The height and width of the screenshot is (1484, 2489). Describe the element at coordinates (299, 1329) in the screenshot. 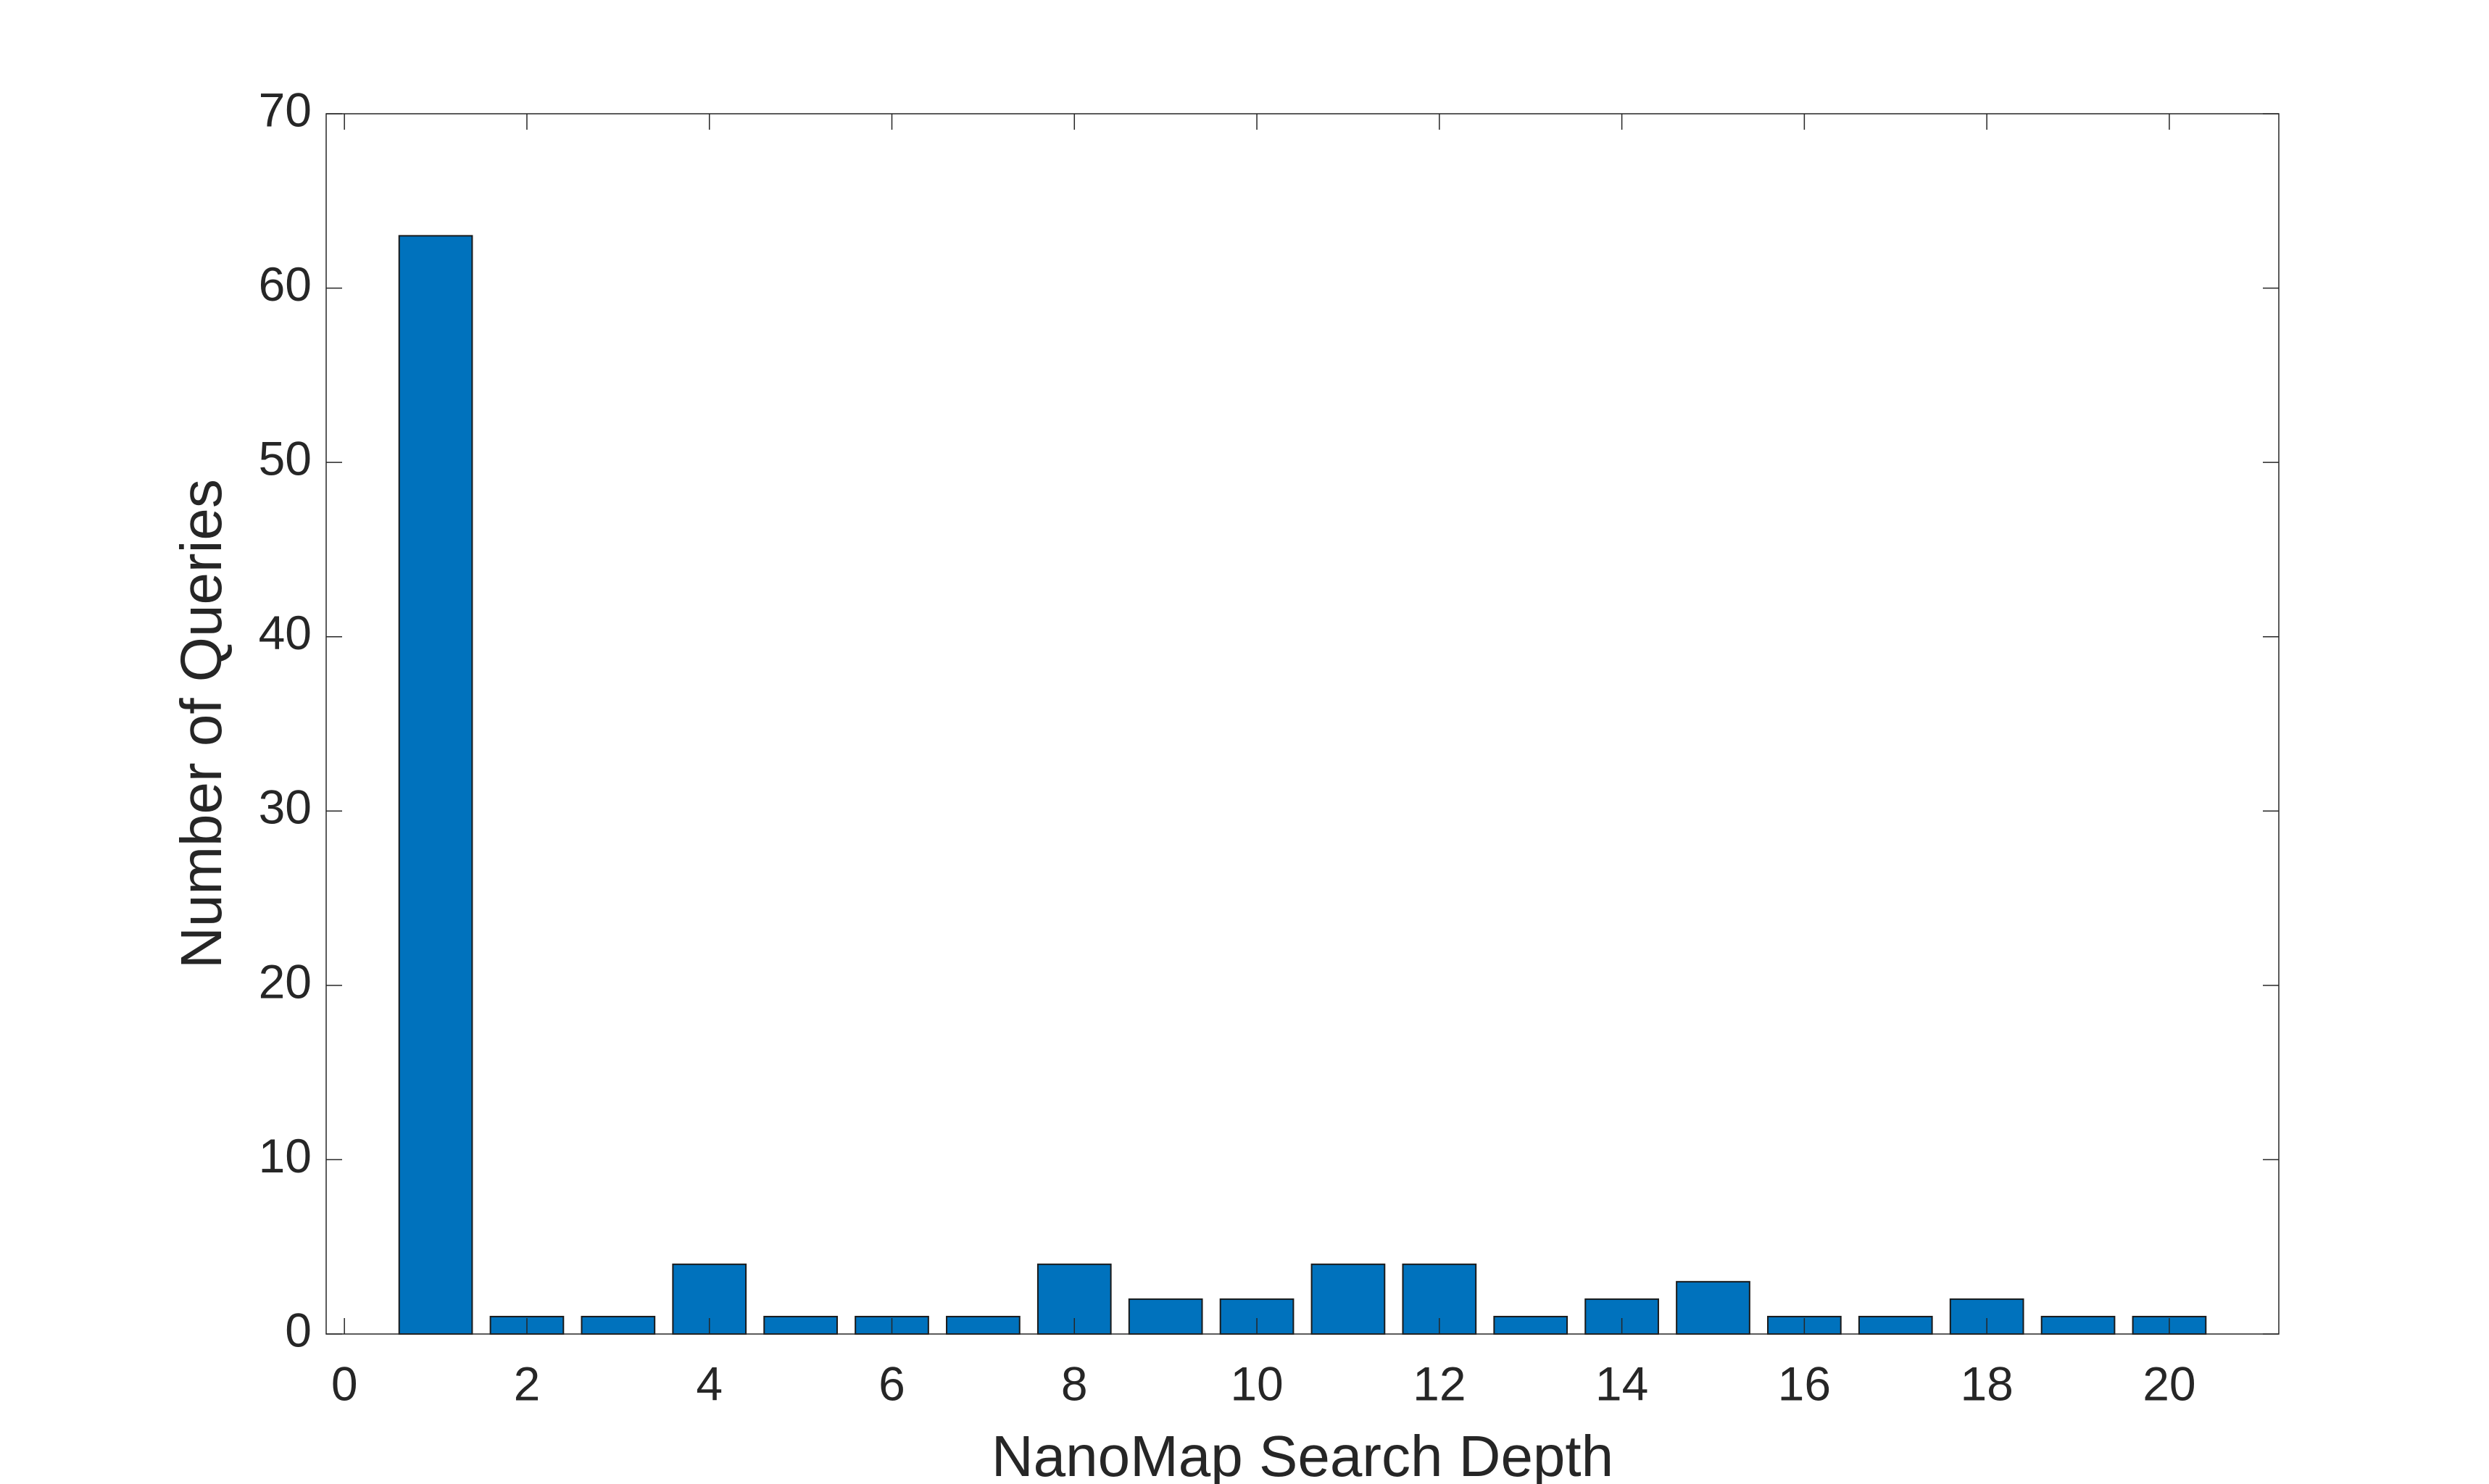

I see `y-tick-label: 0` at that location.